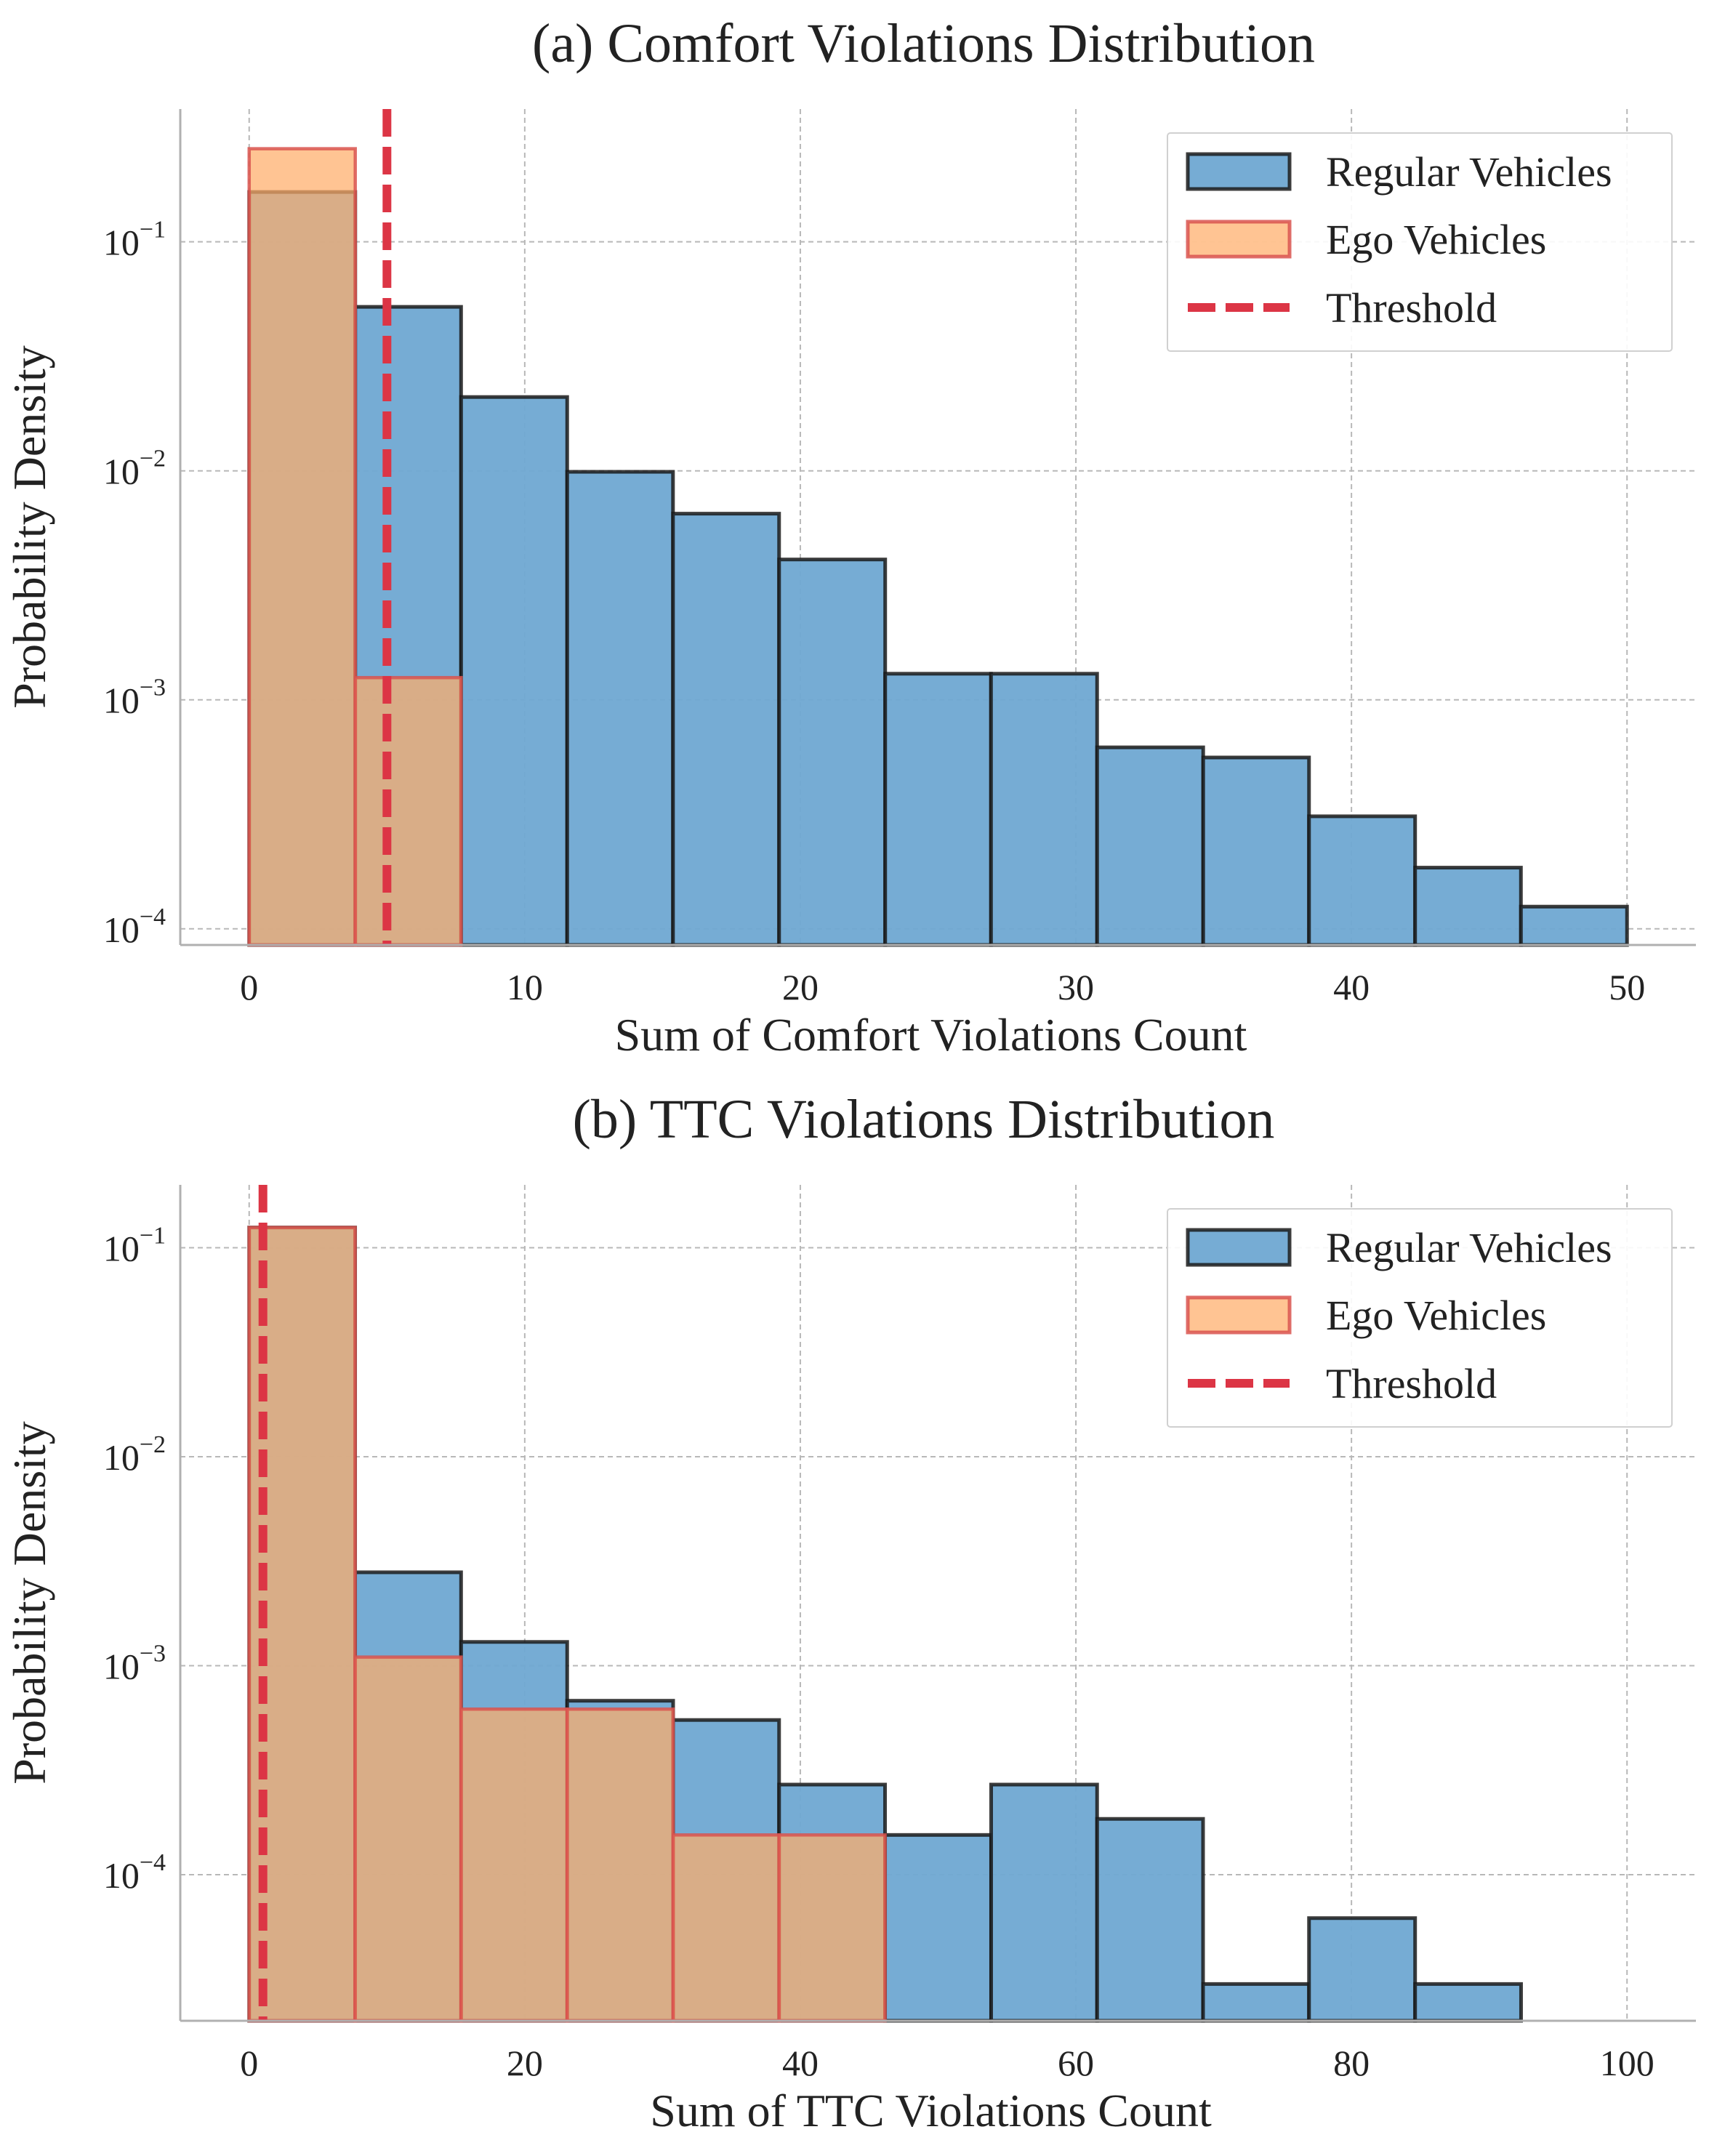  What do you see at coordinates (924, 1119) in the screenshot?
I see `chart-title: (b) TTC Violations Distribution` at bounding box center [924, 1119].